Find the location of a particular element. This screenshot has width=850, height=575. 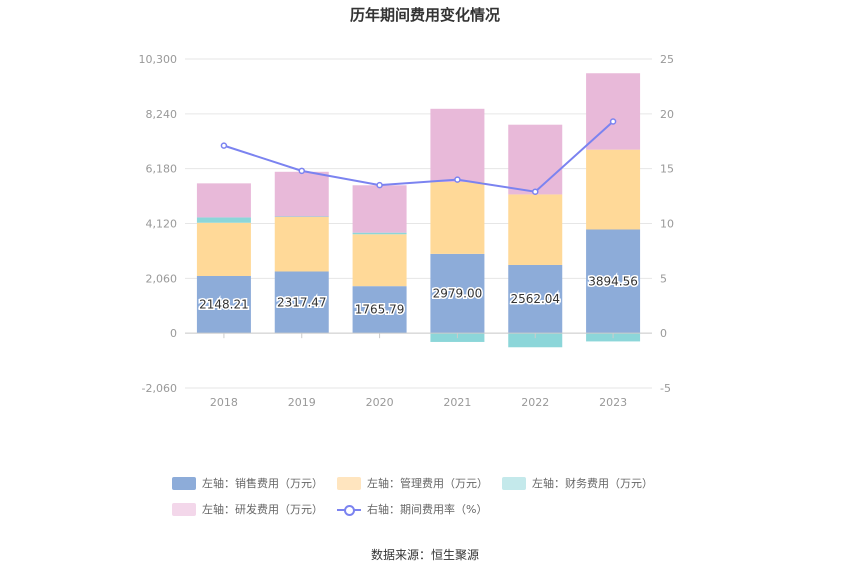

bar-data-label: 3894.56 is located at coordinates (613, 281).